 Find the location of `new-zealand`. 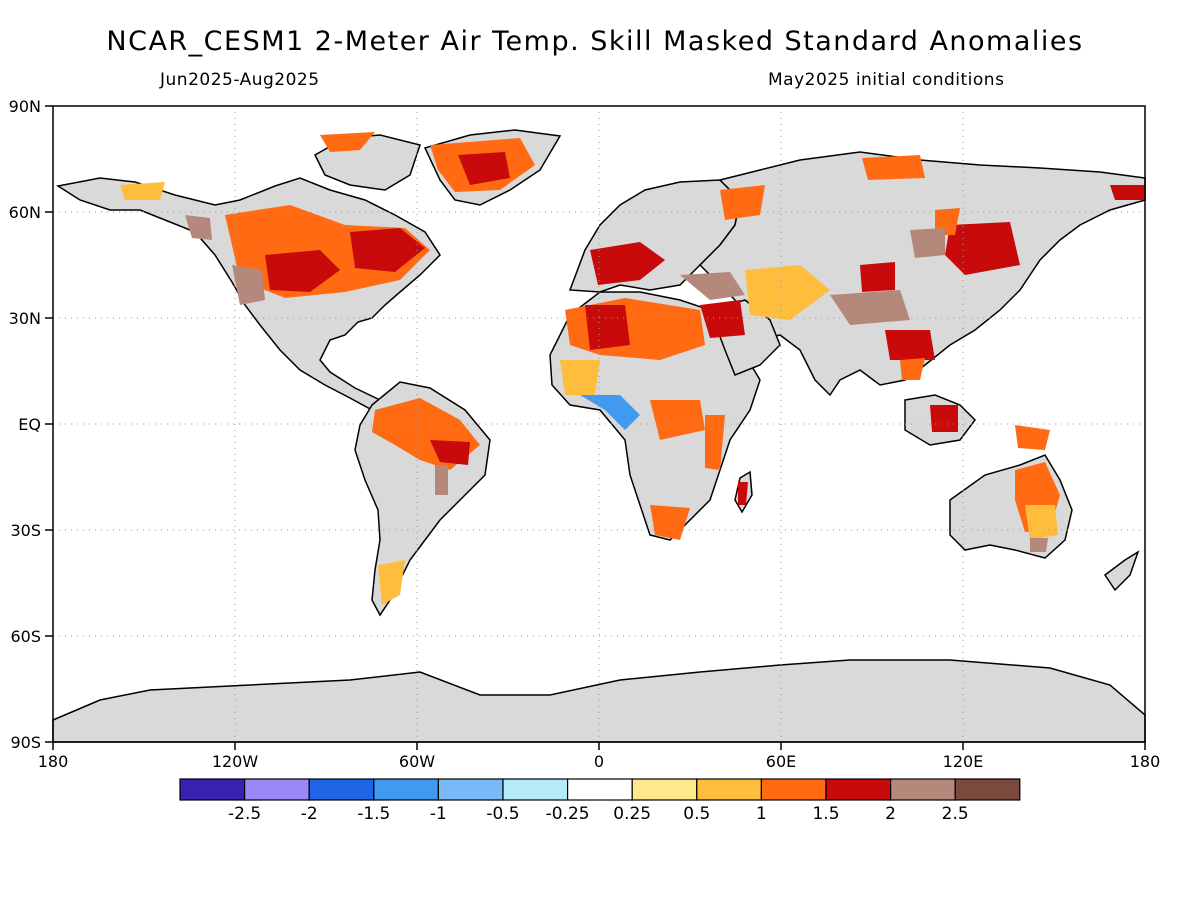

new-zealand is located at coordinates (1121, 571).